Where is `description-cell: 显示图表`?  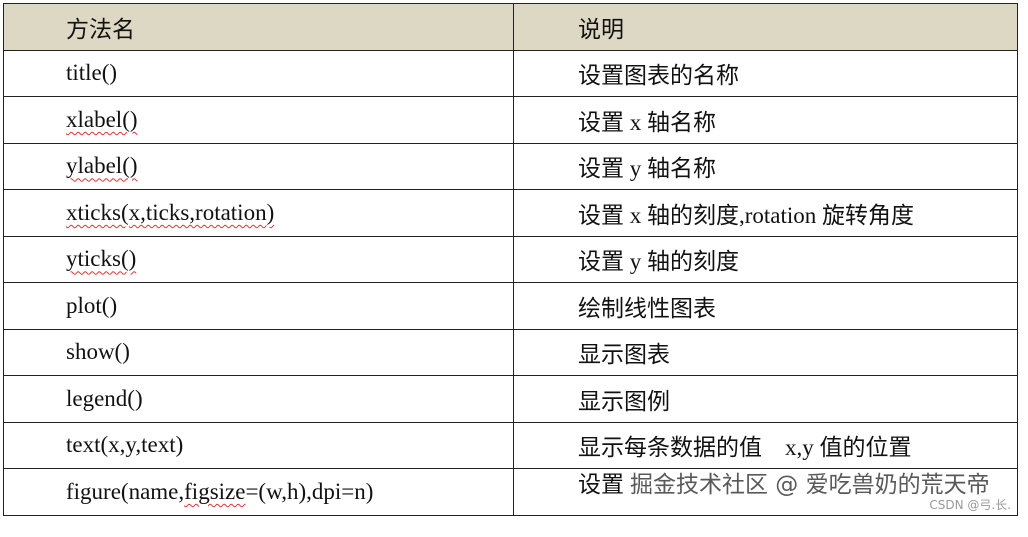
description-cell: 显示图表 is located at coordinates (765, 352).